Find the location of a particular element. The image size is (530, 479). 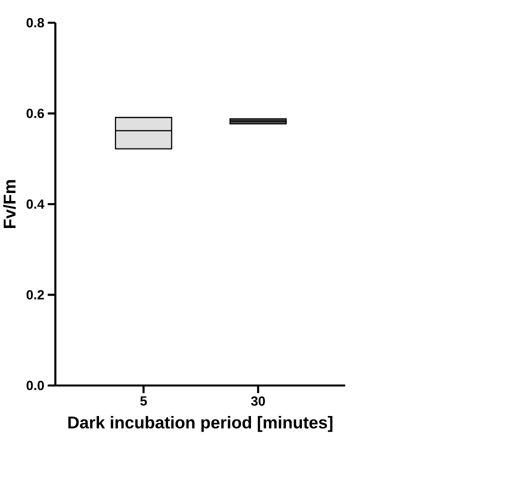

y-tick-label: 0.4 is located at coordinates (35, 204).